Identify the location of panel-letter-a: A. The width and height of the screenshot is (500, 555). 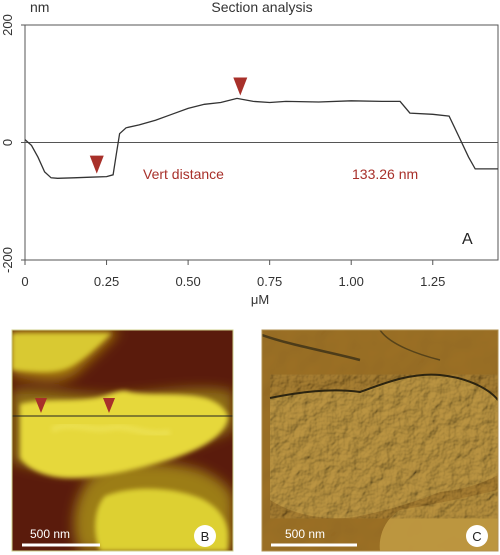
(467, 239).